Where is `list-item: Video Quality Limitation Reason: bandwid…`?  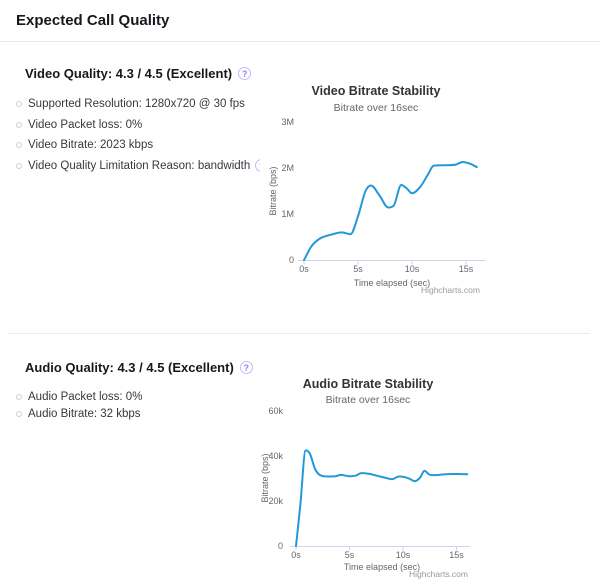 list-item: Video Quality Limitation Reason: bandwid… is located at coordinates (146, 166).